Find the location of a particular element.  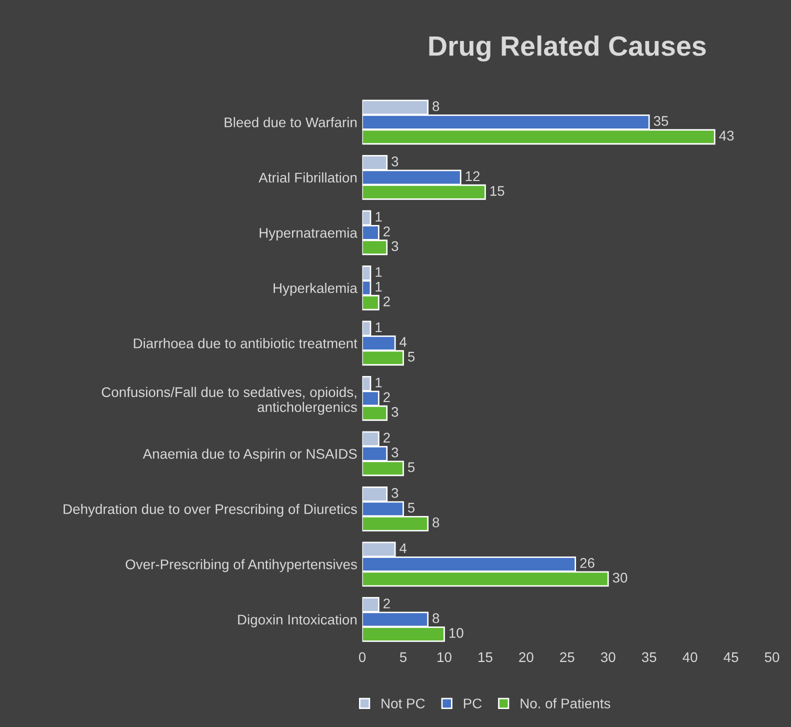

x-tick-label: 35 is located at coordinates (649, 657).